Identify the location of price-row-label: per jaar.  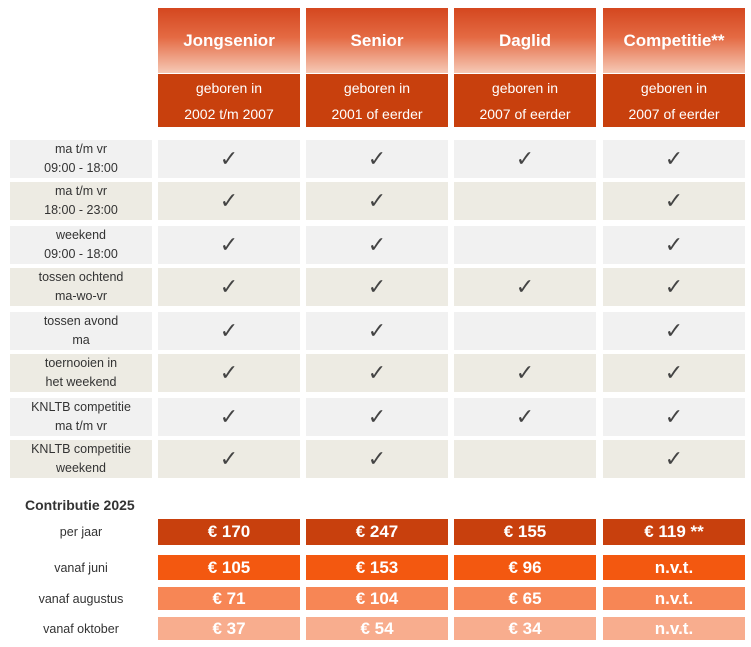
(81, 532).